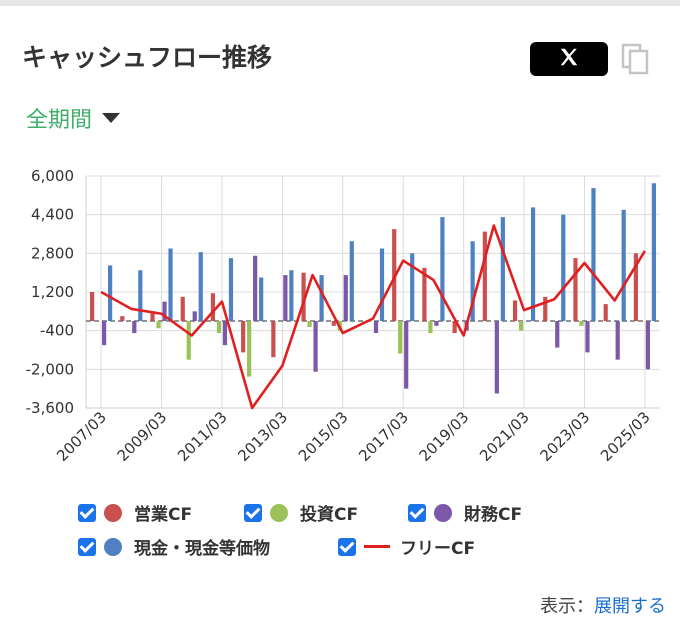 Image resolution: width=680 pixels, height=642 pixels. I want to click on legend-item: 投資CF, so click(301, 512).